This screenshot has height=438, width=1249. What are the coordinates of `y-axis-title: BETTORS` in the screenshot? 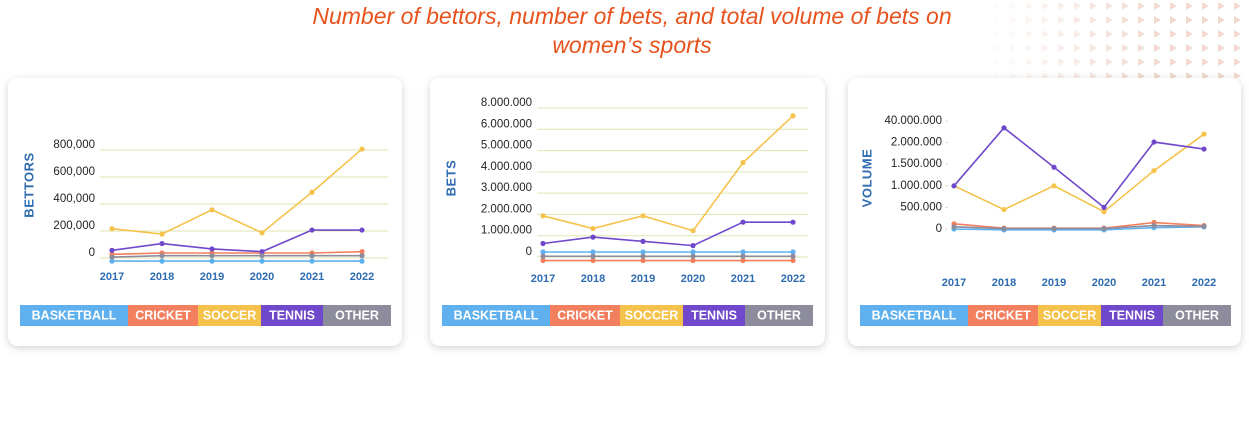 It's located at (28, 184).